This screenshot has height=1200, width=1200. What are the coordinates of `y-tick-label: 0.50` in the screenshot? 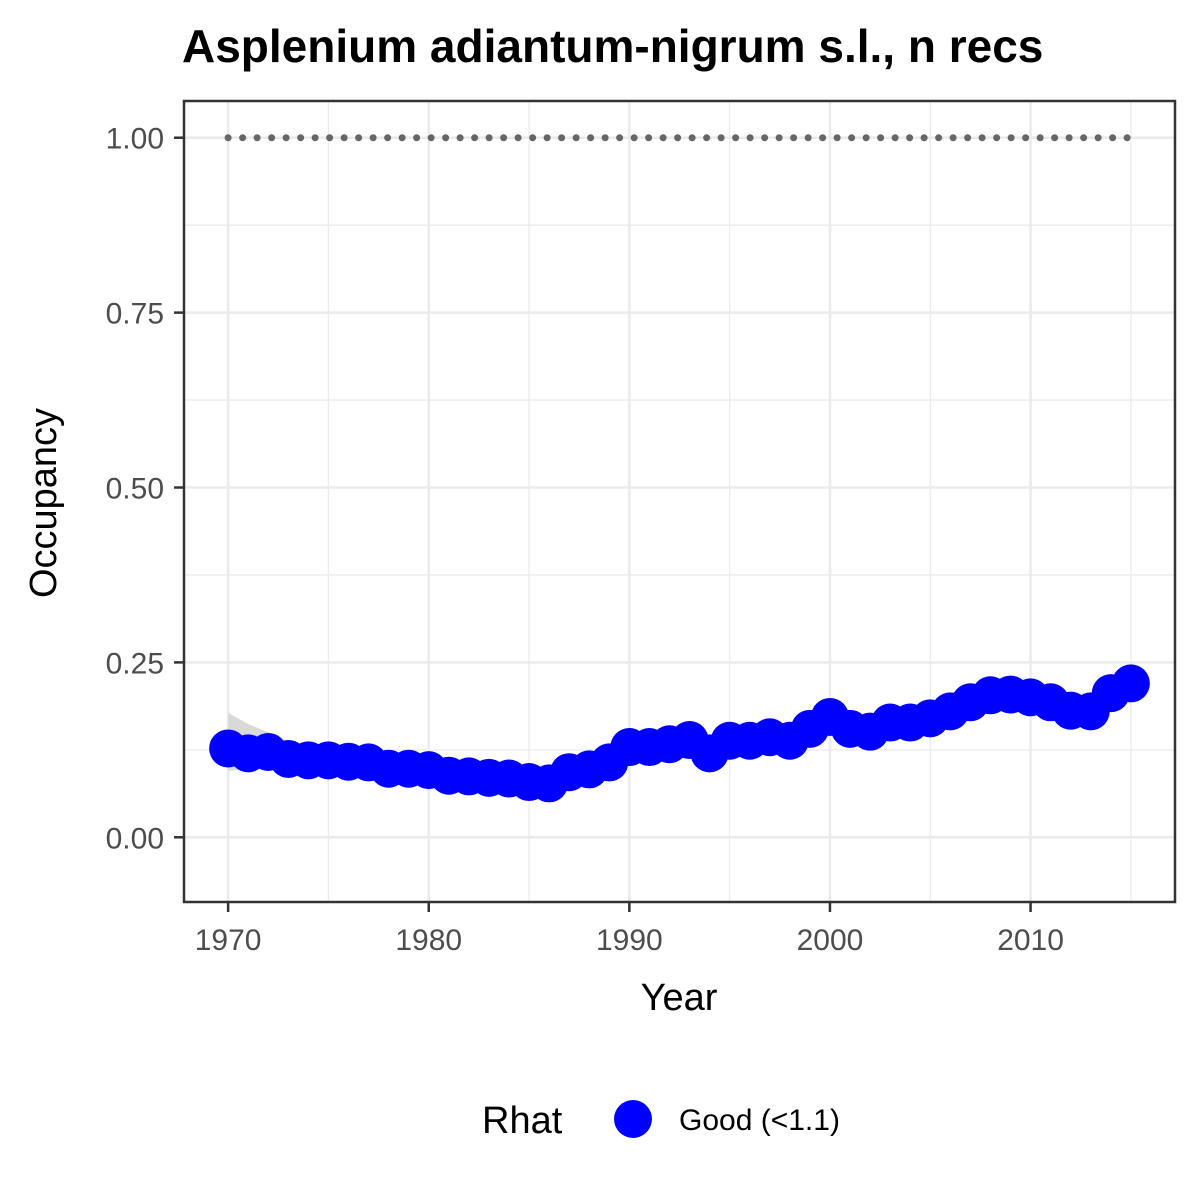 It's located at (135, 489).